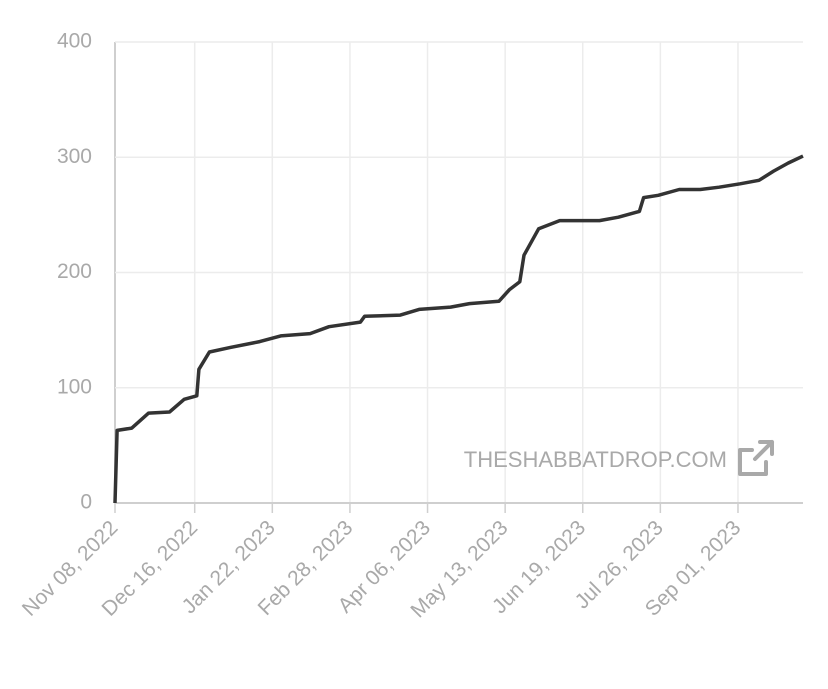 This screenshot has height=689, width=828. Describe the element at coordinates (756, 458) in the screenshot. I see `external-link-icon` at that location.